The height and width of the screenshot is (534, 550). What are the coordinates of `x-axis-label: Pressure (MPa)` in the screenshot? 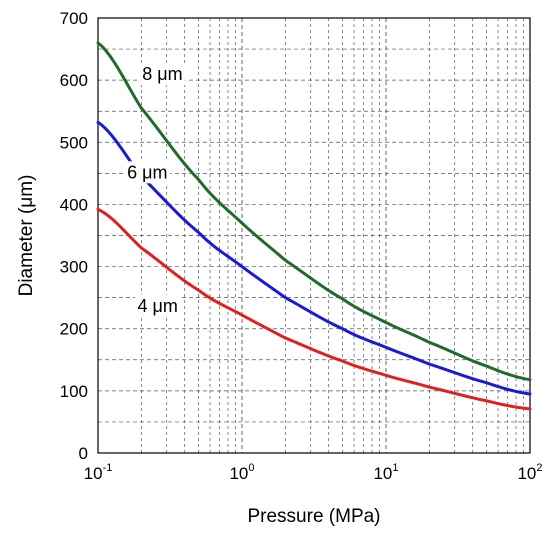 It's located at (313, 516).